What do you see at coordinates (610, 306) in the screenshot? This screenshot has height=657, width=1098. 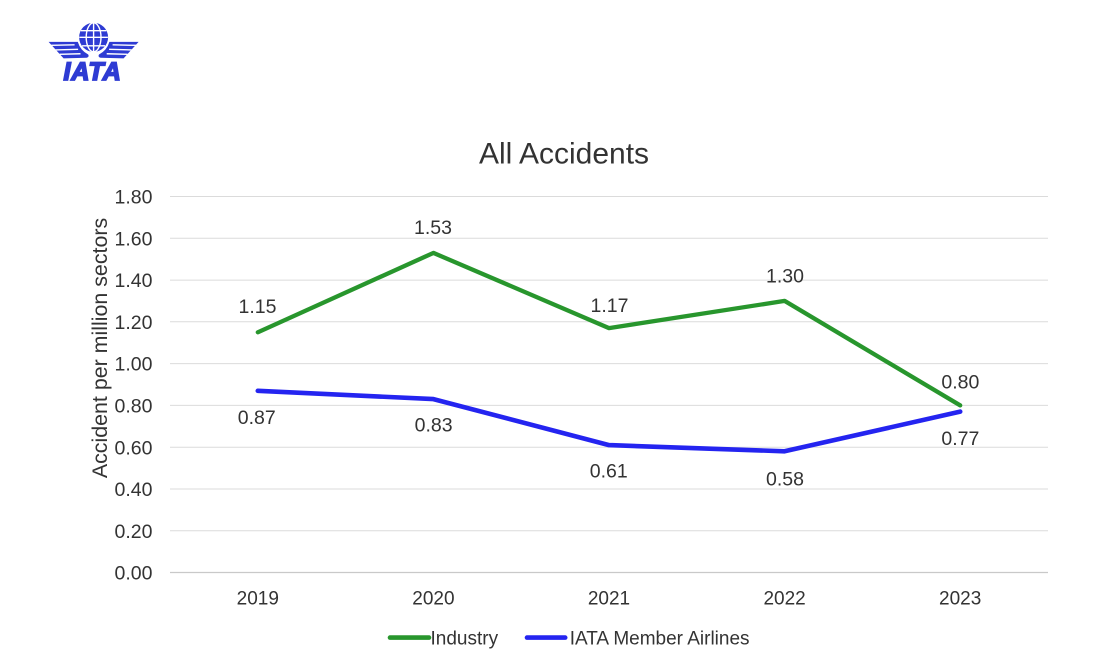 I see `svg-text: 1.17` at bounding box center [610, 306].